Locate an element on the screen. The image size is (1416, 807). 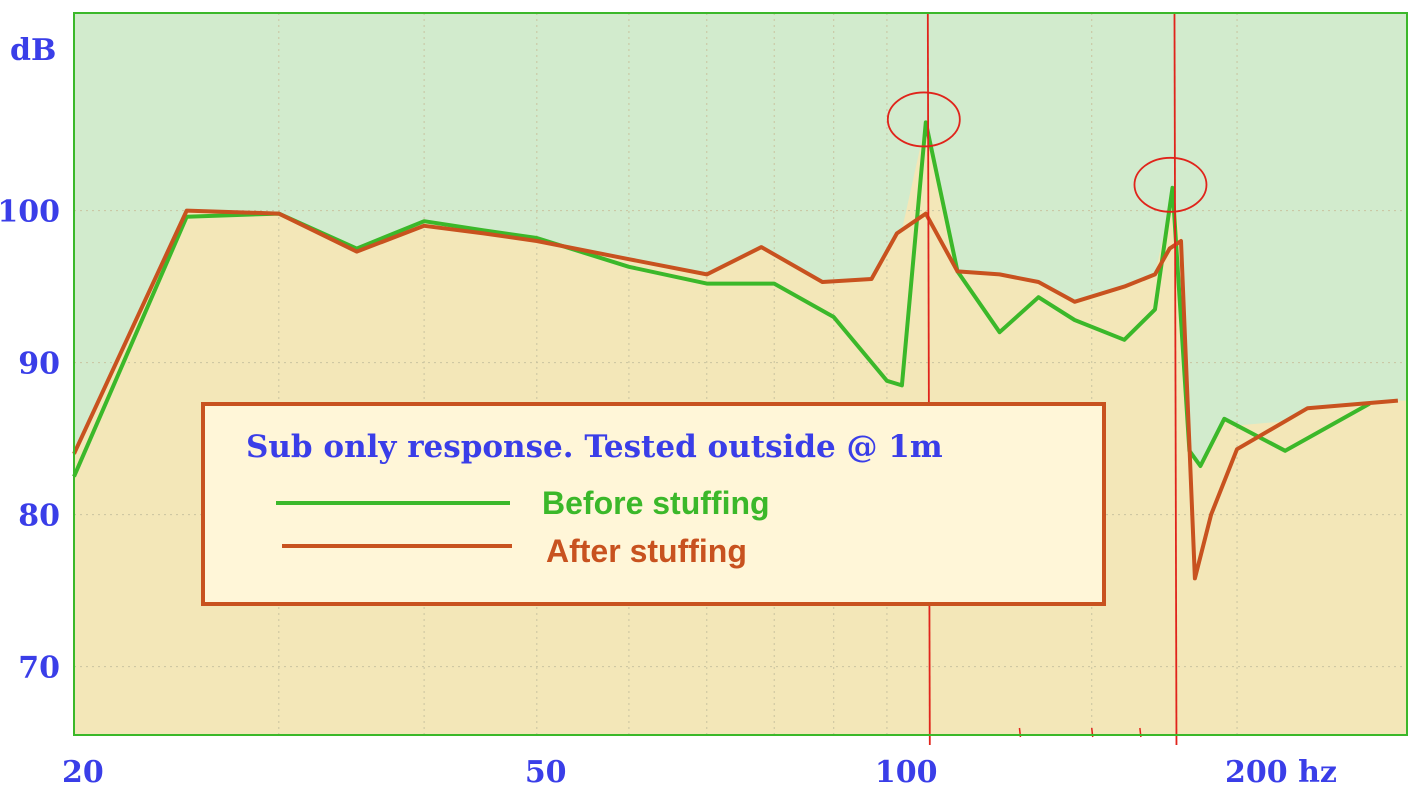
x-tick-label: 20 is located at coordinates (83, 772).